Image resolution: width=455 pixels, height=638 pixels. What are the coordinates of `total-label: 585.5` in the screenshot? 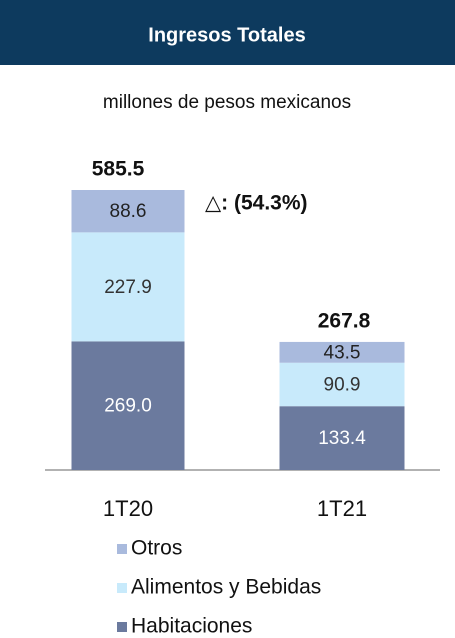 It's located at (118, 169).